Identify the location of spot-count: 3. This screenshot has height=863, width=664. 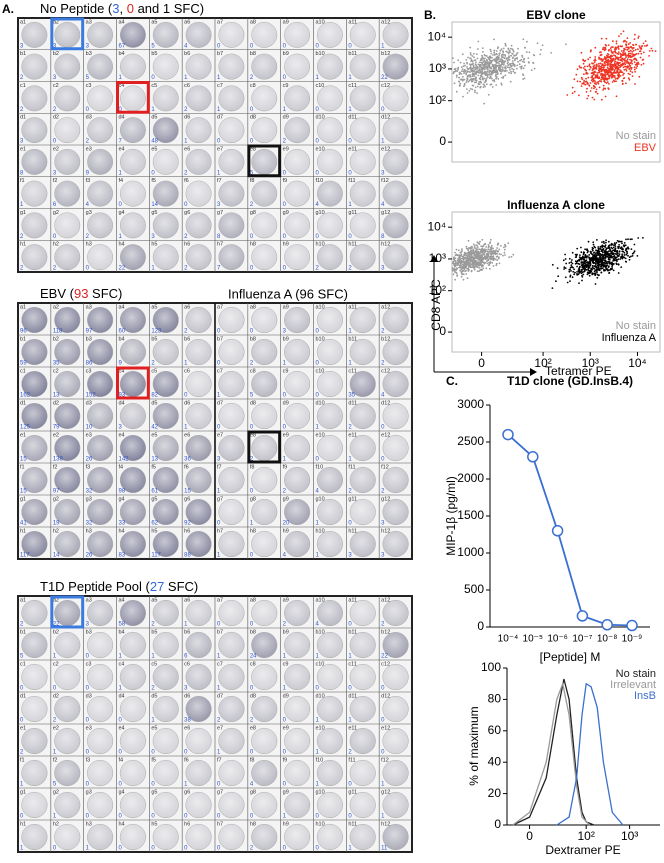
(383, 173).